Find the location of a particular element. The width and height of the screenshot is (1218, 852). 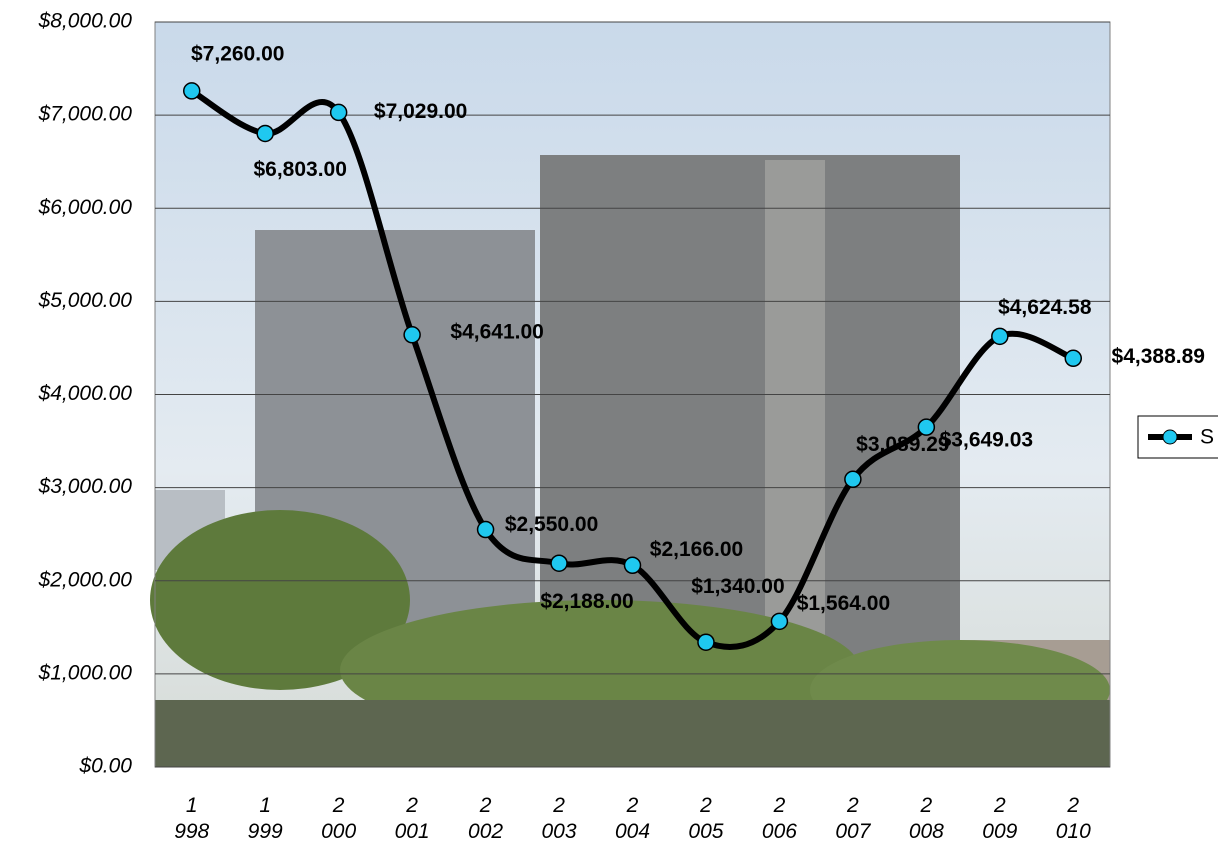

data-label: $3,649.03 is located at coordinates (986, 440).